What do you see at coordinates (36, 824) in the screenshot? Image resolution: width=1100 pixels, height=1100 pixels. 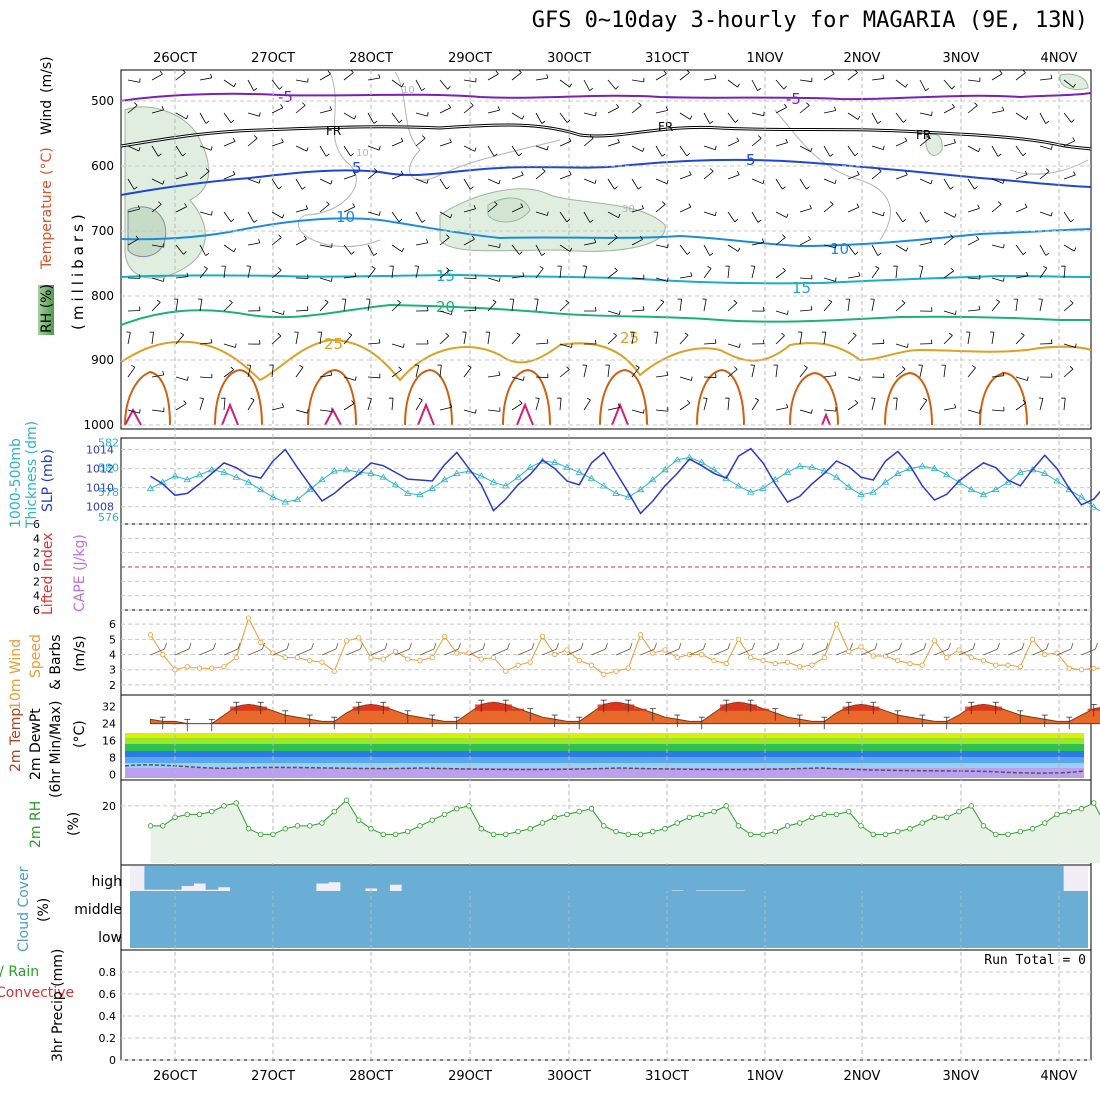 I see `axis-title-2m-rh: 2m RH` at bounding box center [36, 824].